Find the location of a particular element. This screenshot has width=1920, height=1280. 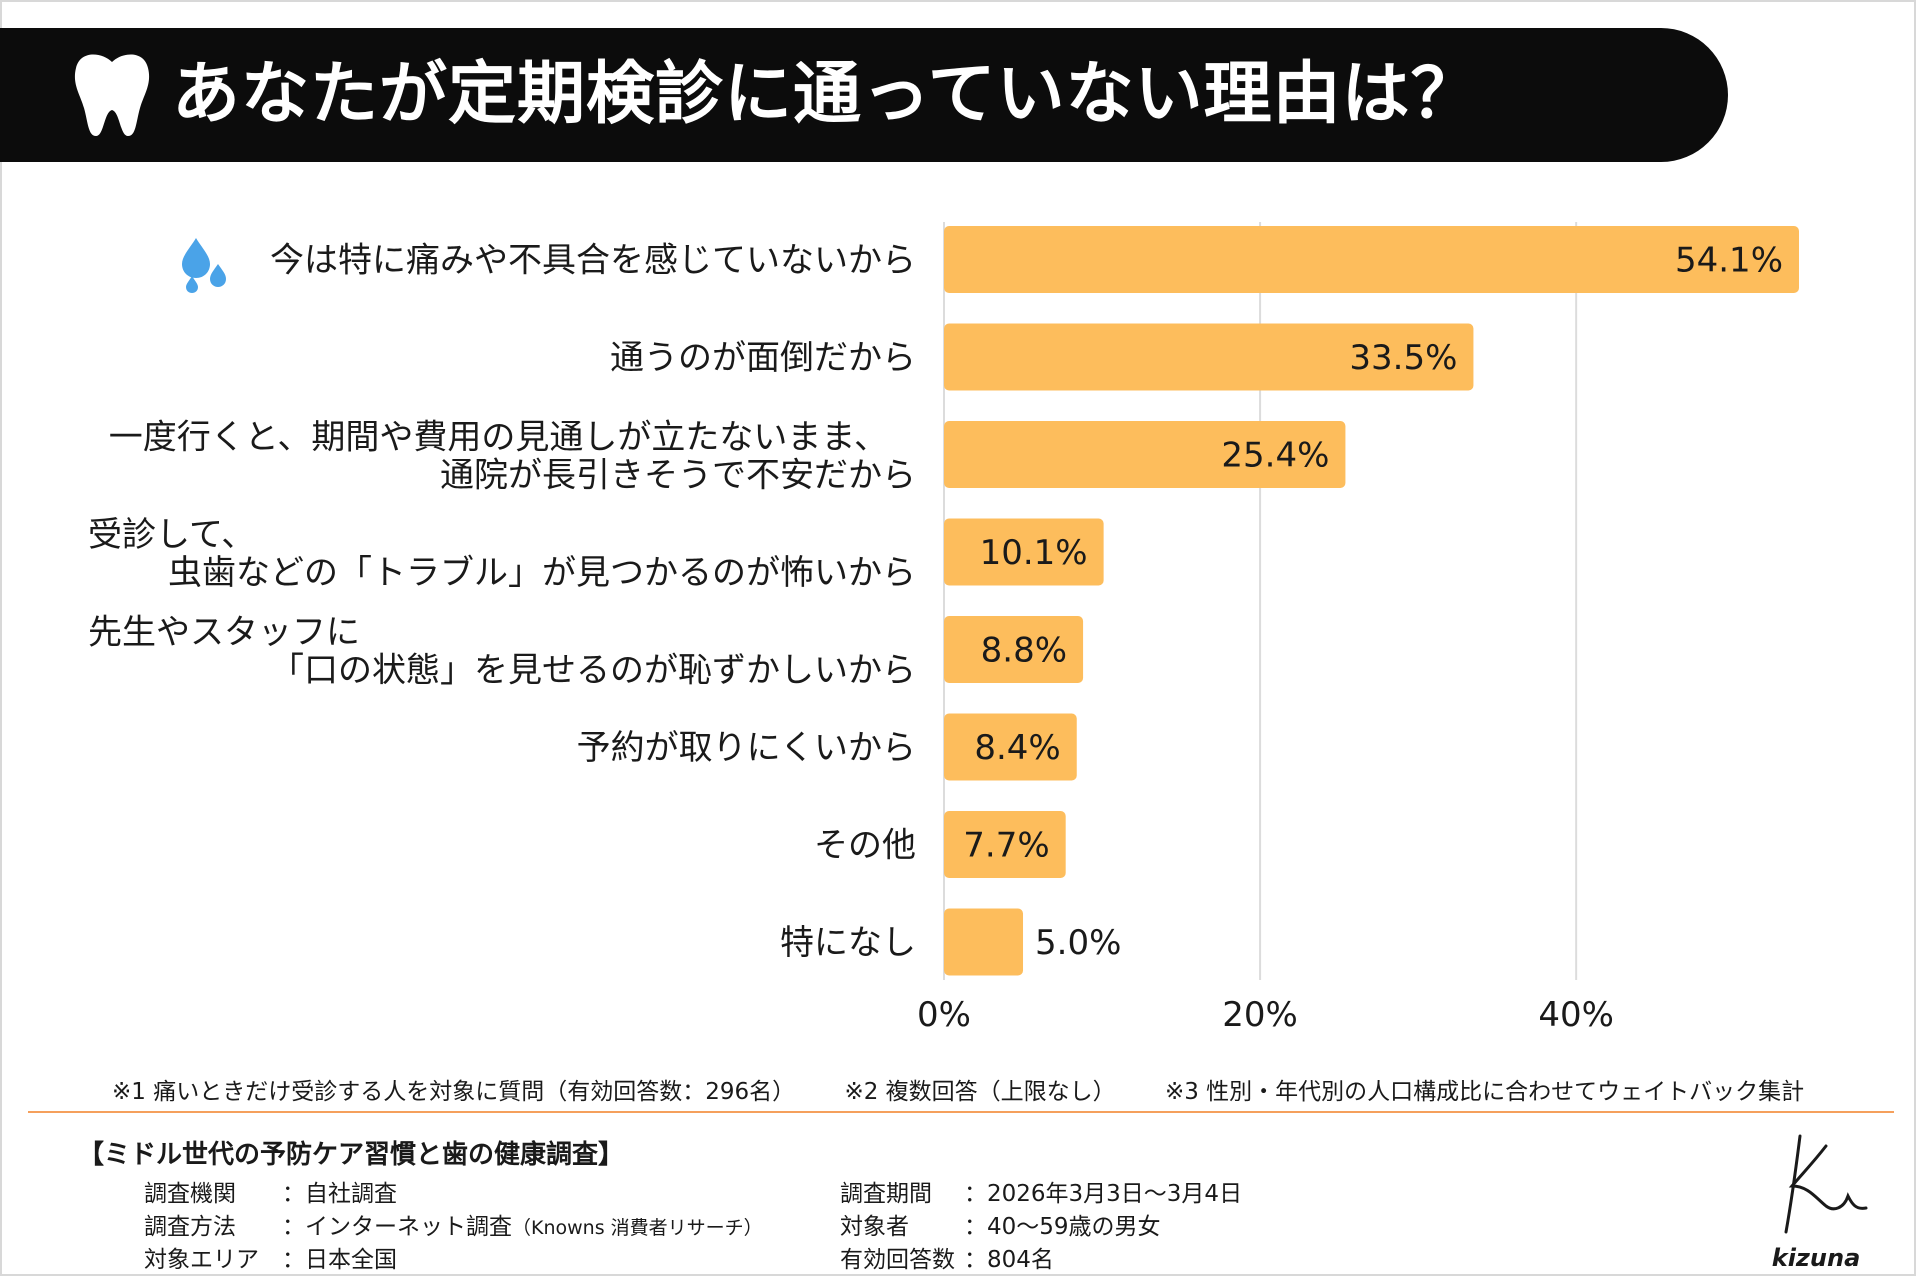

category-label-3: 一度行くと、期間や費用の見通しが立たないまま、通院が長引きそうで不安だから is located at coordinates (512, 457).